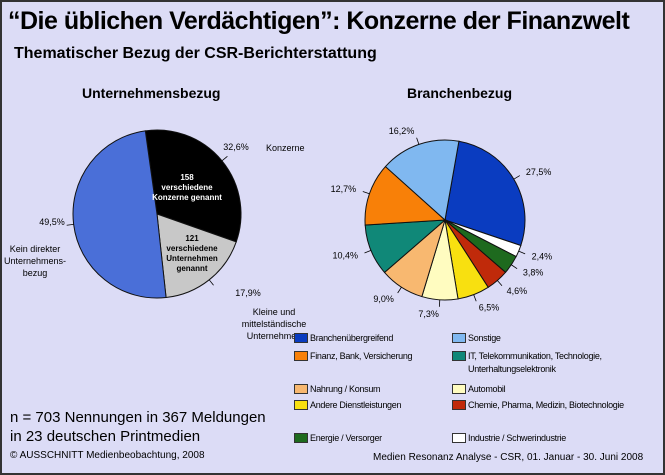  I want to click on note-line: n = 703 Nennungen in 367 Meldungen, so click(138, 417).